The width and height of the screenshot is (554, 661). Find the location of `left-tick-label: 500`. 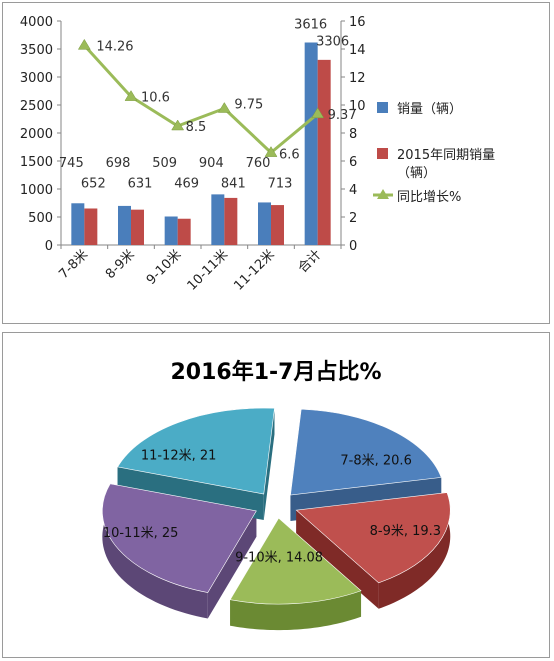

left-tick-label: 500 is located at coordinates (40, 218).